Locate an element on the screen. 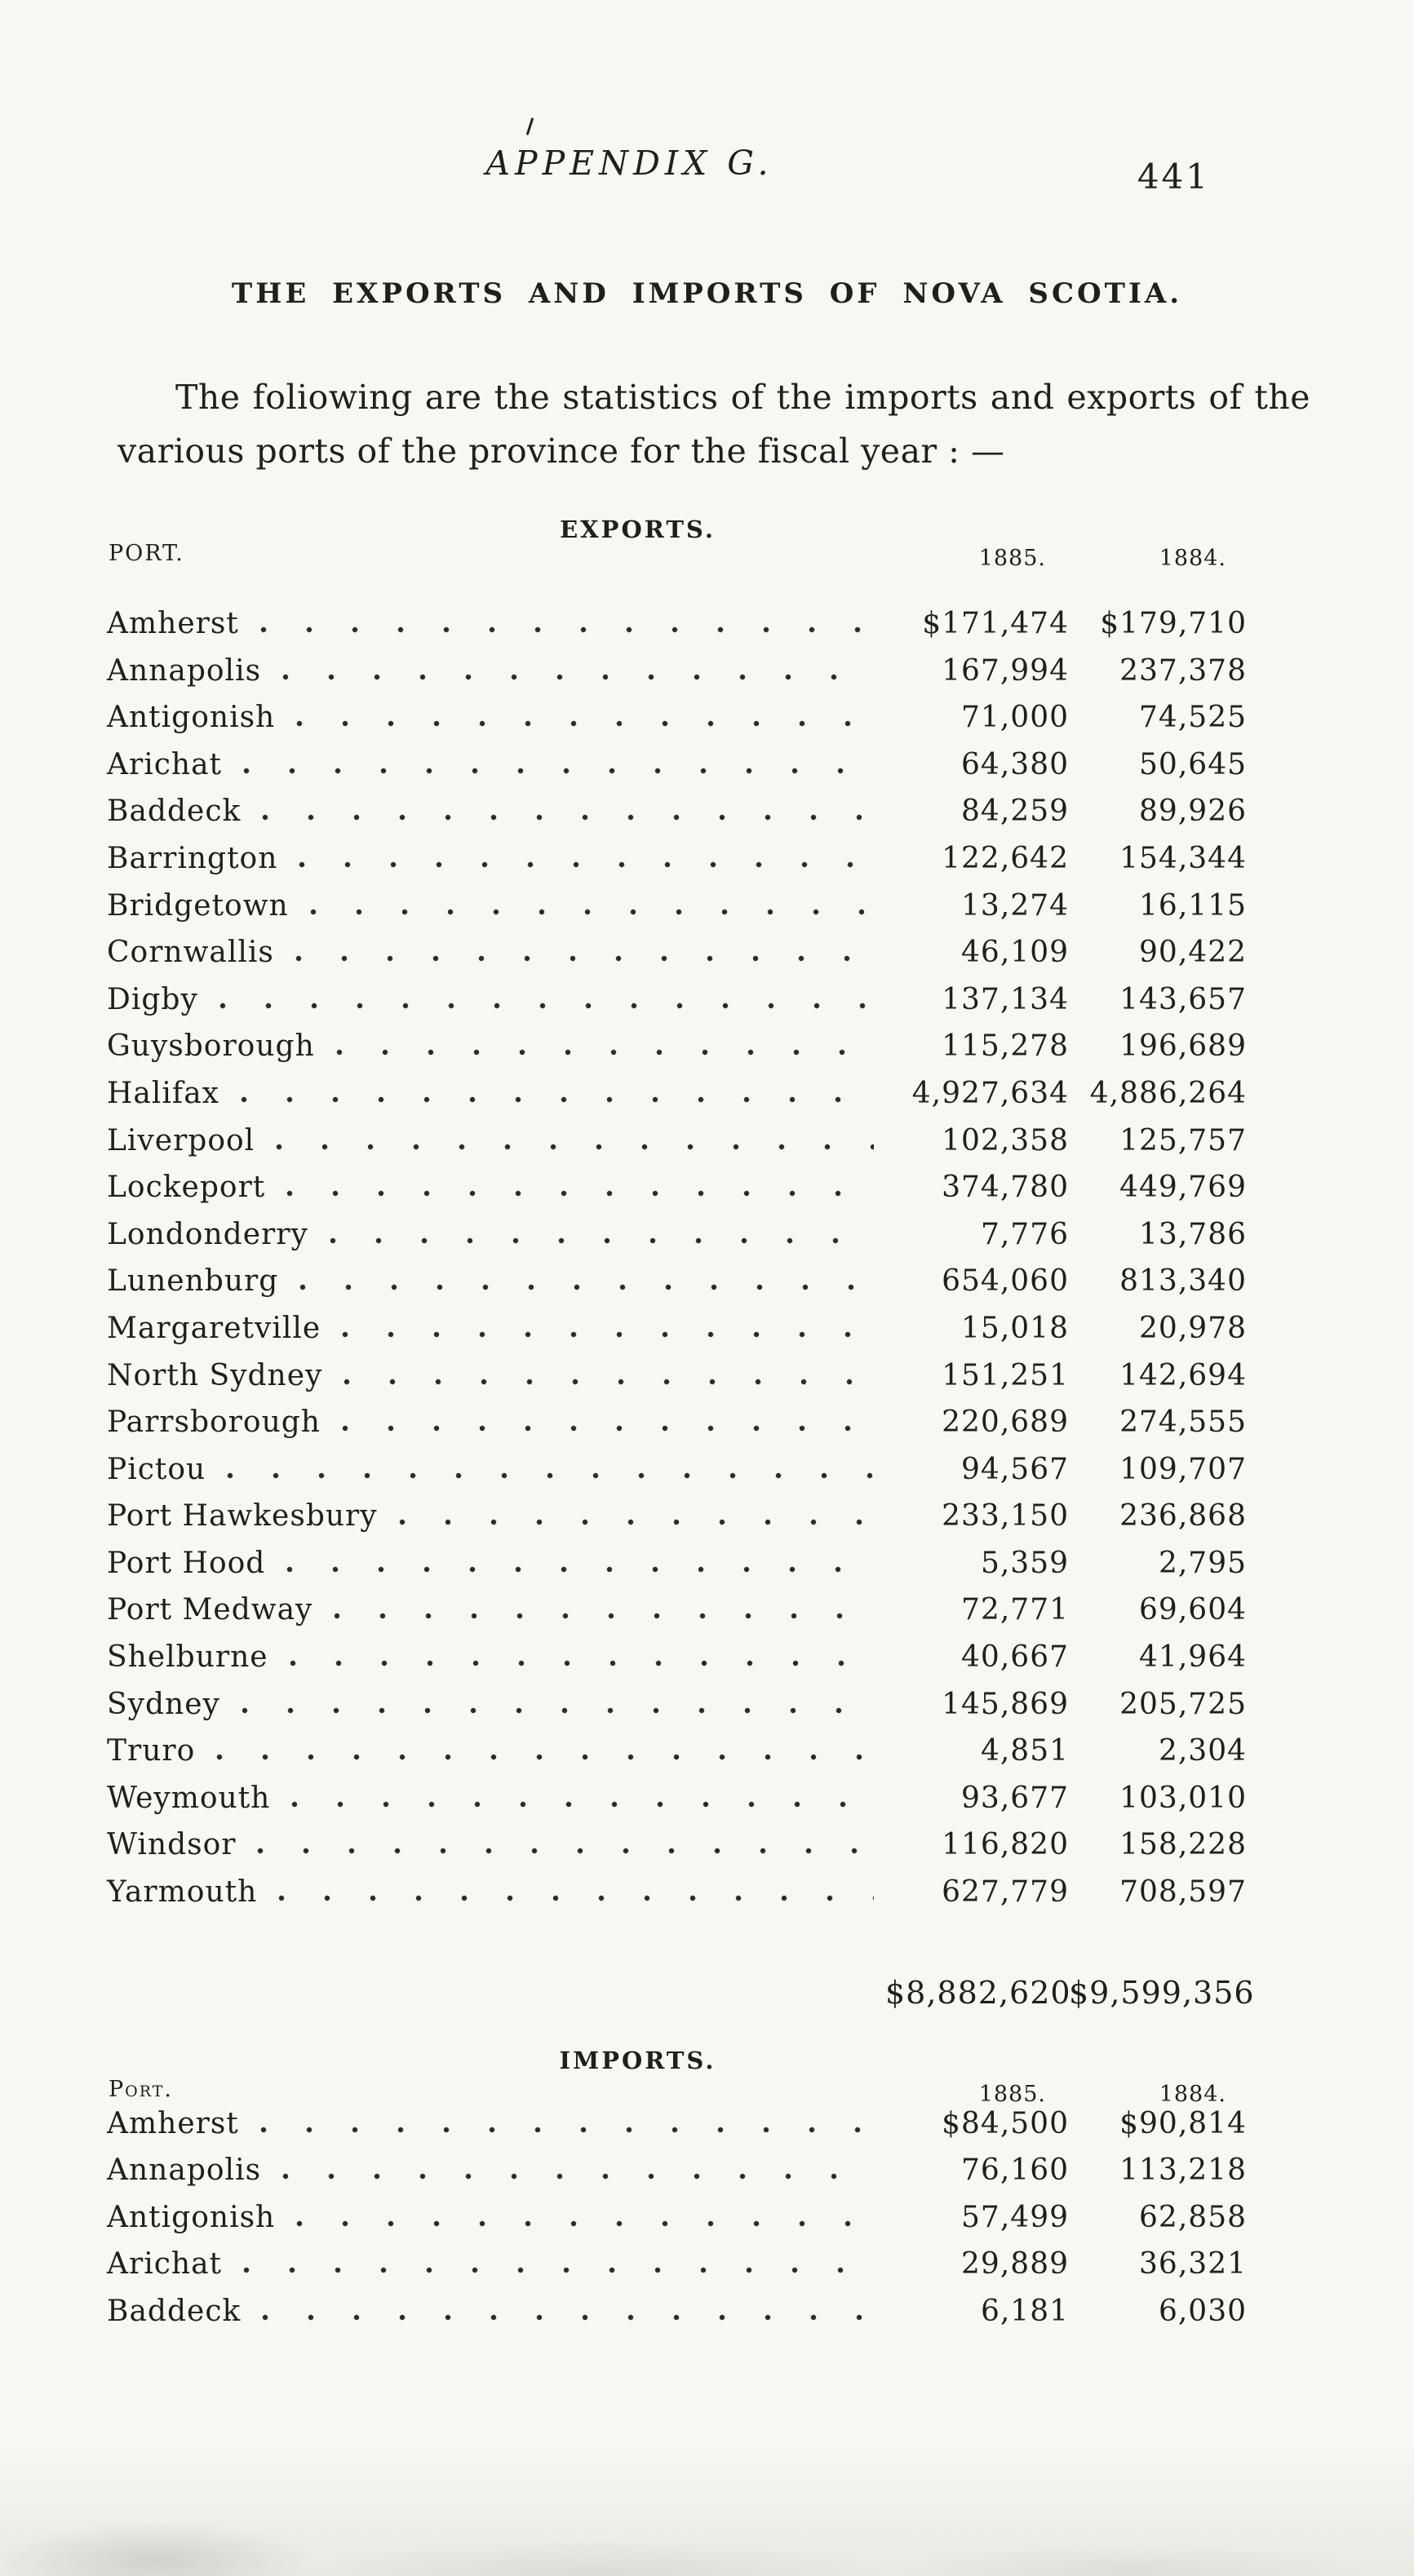  table-row: Guysborough 115,278 196,689 is located at coordinates (707, 1053).